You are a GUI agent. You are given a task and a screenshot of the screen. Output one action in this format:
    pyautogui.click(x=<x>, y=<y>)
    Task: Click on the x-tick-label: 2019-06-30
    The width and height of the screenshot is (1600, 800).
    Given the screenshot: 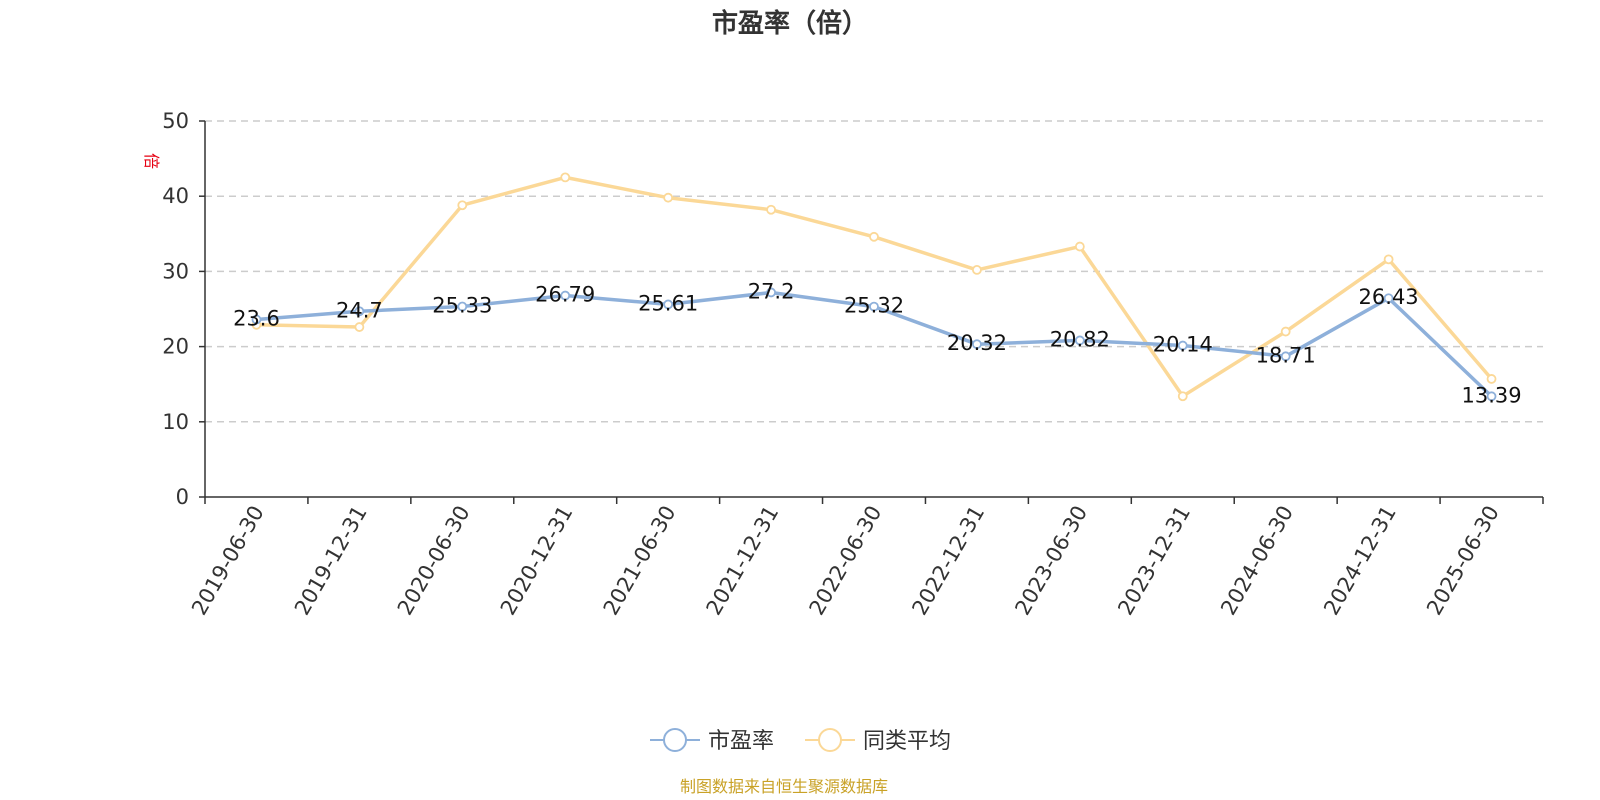 What is the action you would take?
    pyautogui.click(x=228, y=561)
    